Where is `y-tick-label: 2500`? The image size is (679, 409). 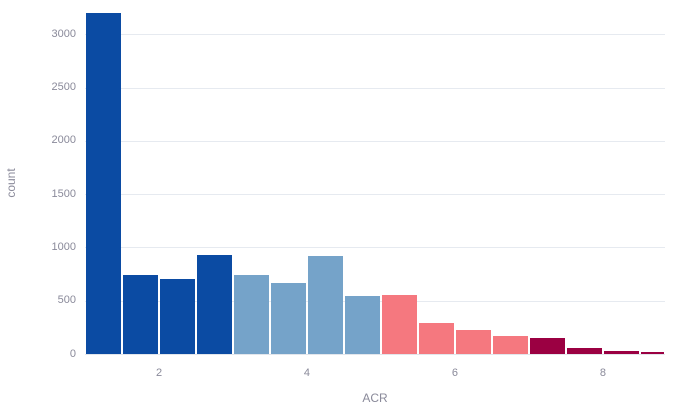 y-tick-label: 2500 is located at coordinates (63, 87).